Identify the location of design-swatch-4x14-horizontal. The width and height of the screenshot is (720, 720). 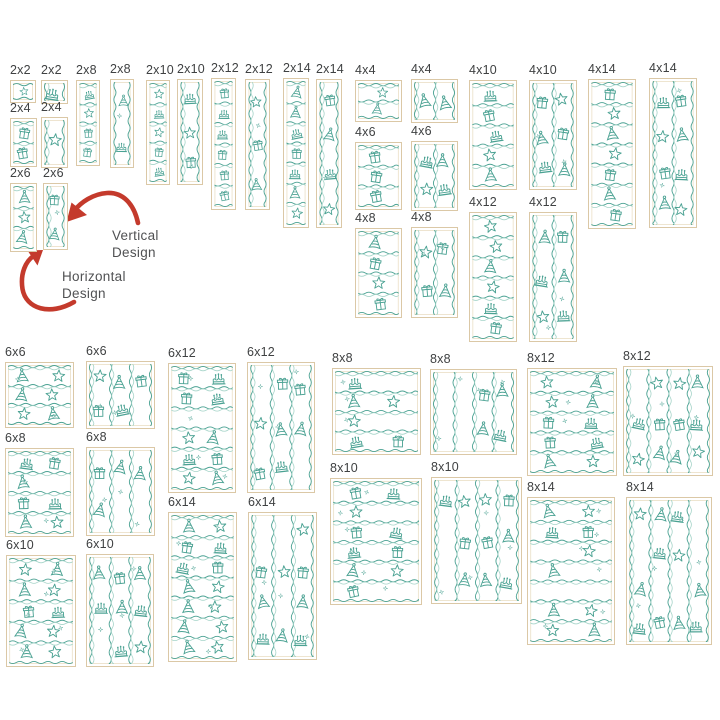
(612, 154).